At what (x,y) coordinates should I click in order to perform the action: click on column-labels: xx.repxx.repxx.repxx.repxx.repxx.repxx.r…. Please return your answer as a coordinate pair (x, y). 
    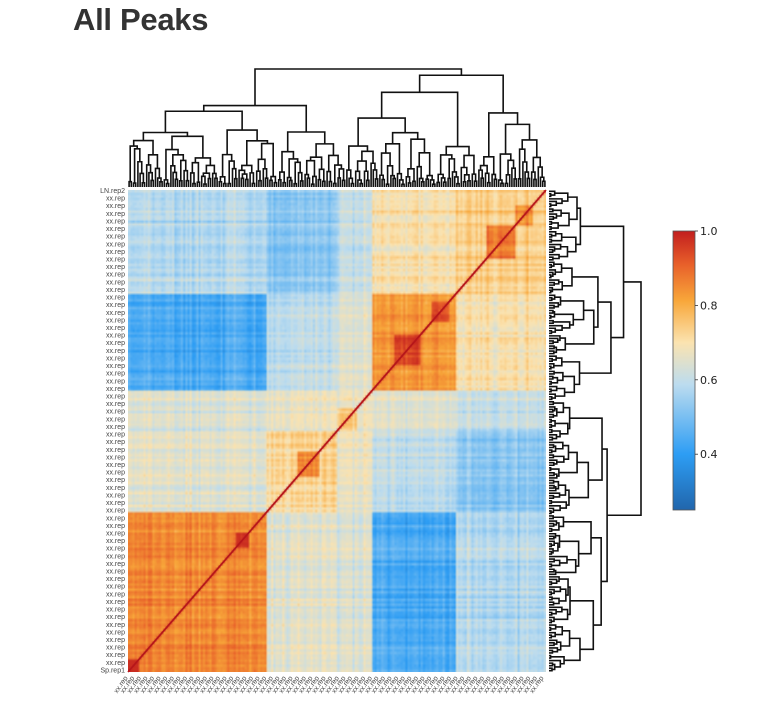
    Looking at the image, I should click on (329, 685).